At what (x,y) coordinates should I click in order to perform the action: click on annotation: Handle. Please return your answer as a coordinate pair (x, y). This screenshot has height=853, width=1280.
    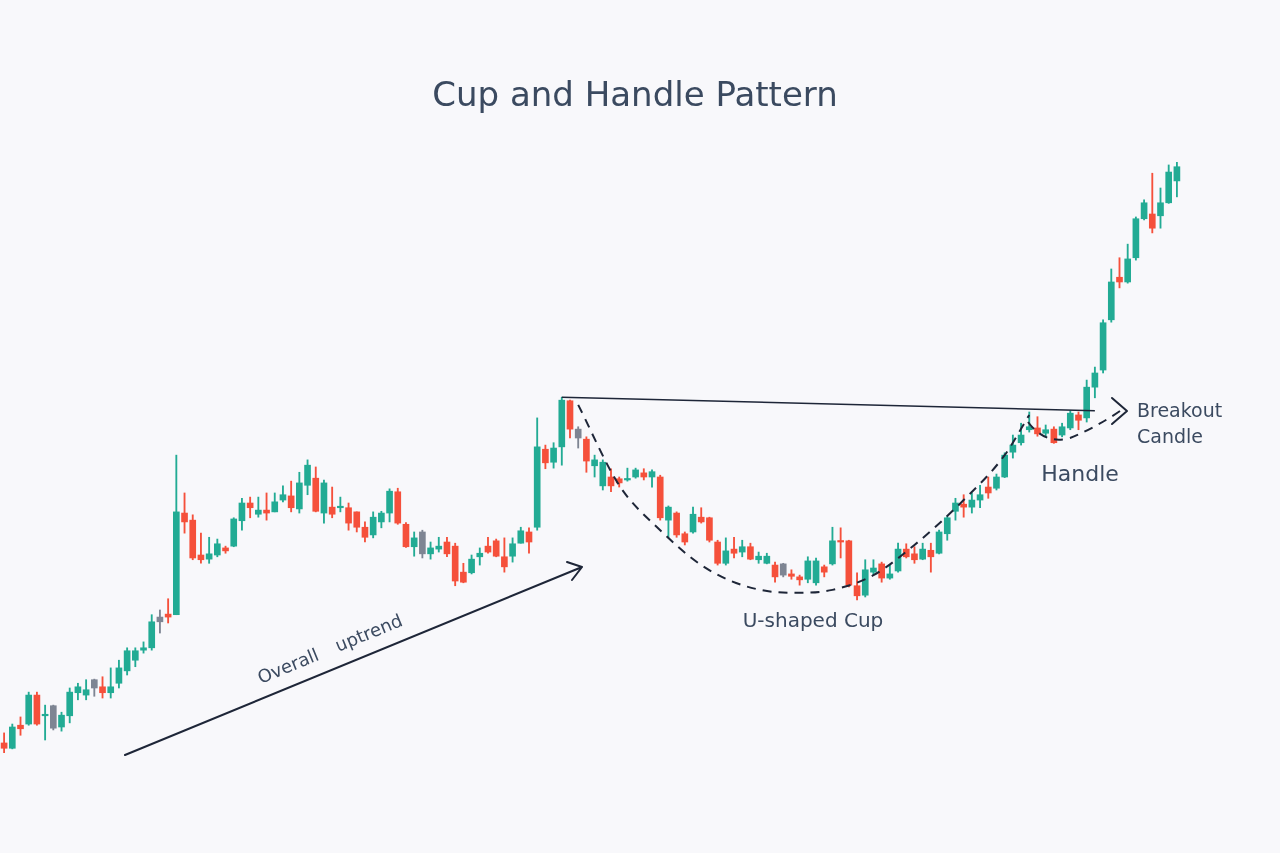
    Looking at the image, I should click on (1080, 474).